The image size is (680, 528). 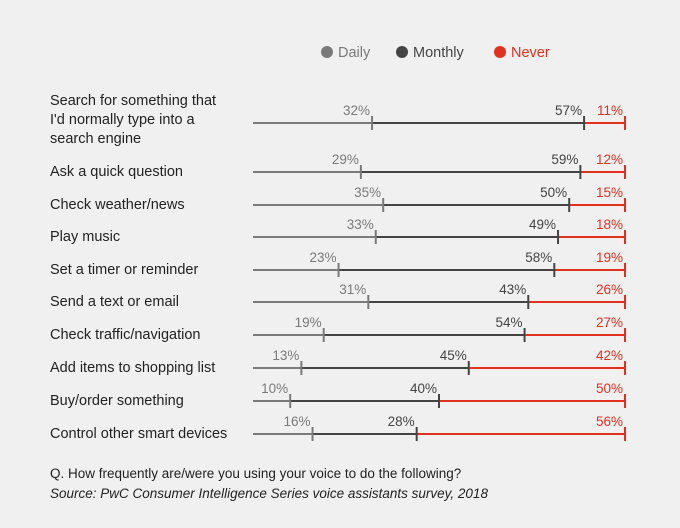 I want to click on monthly-value-label: 40%, so click(x=423, y=388).